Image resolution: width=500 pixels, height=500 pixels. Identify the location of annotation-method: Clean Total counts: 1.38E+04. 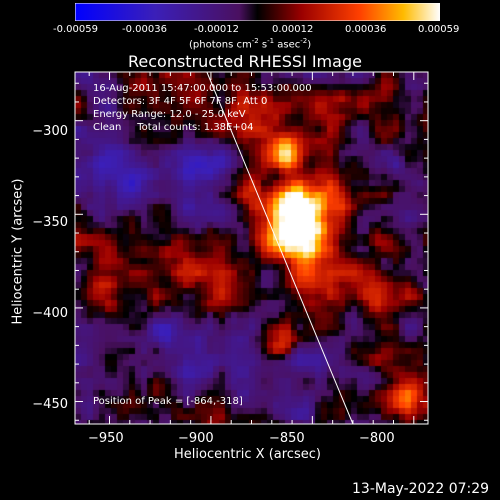
(173, 127).